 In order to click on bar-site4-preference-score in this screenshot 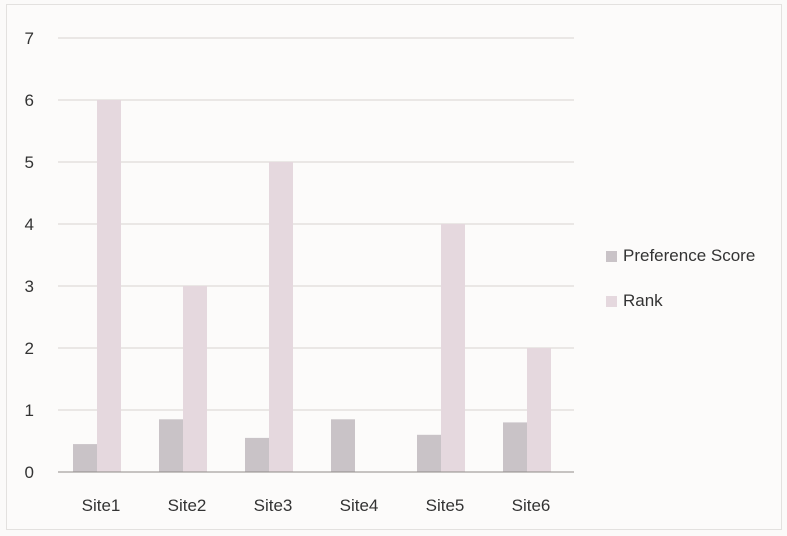, I will do `click(343, 445)`.